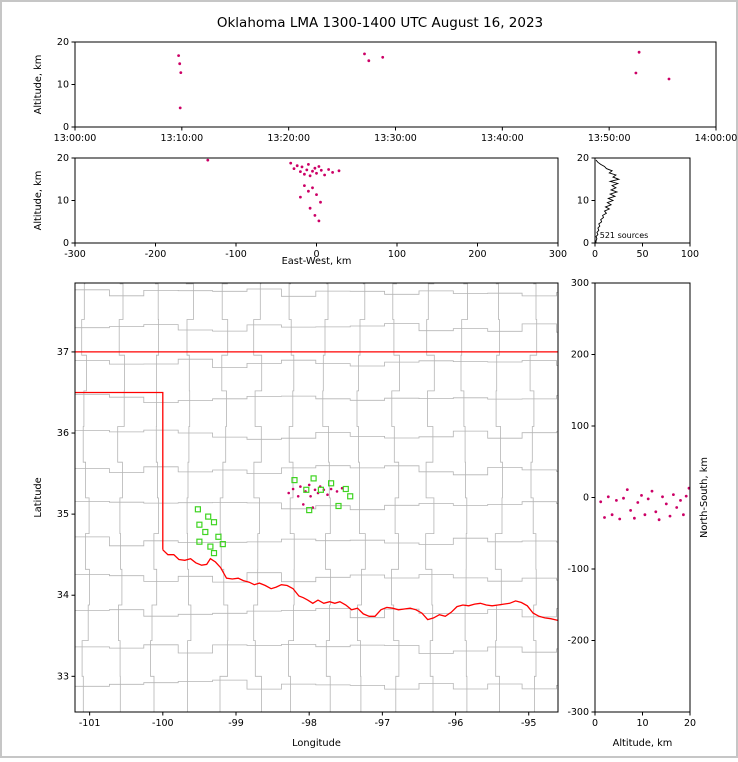  I want to click on y-tick-label: 300, so click(580, 283).